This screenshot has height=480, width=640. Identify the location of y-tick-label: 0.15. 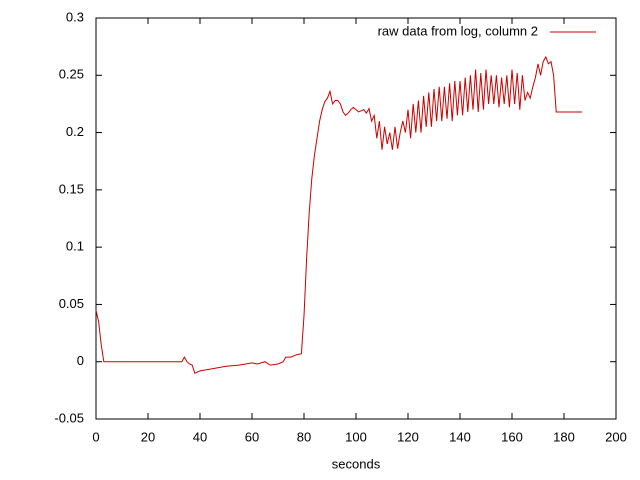
(71, 188).